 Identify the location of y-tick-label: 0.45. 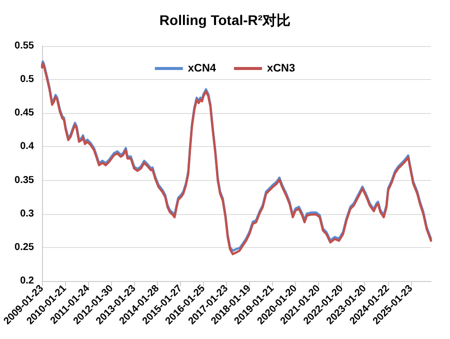
(24, 113).